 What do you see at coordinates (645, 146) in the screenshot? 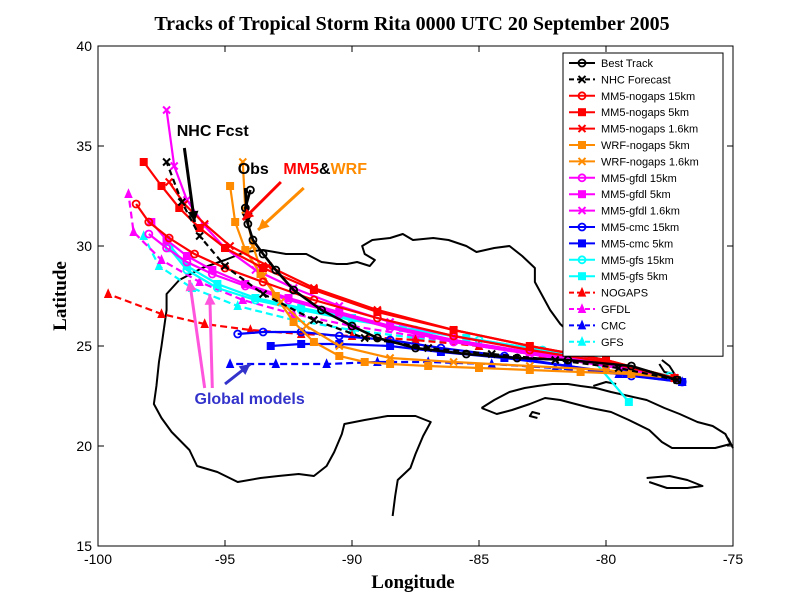
I see `legend-label: WRF-nogaps 5km` at bounding box center [645, 146].